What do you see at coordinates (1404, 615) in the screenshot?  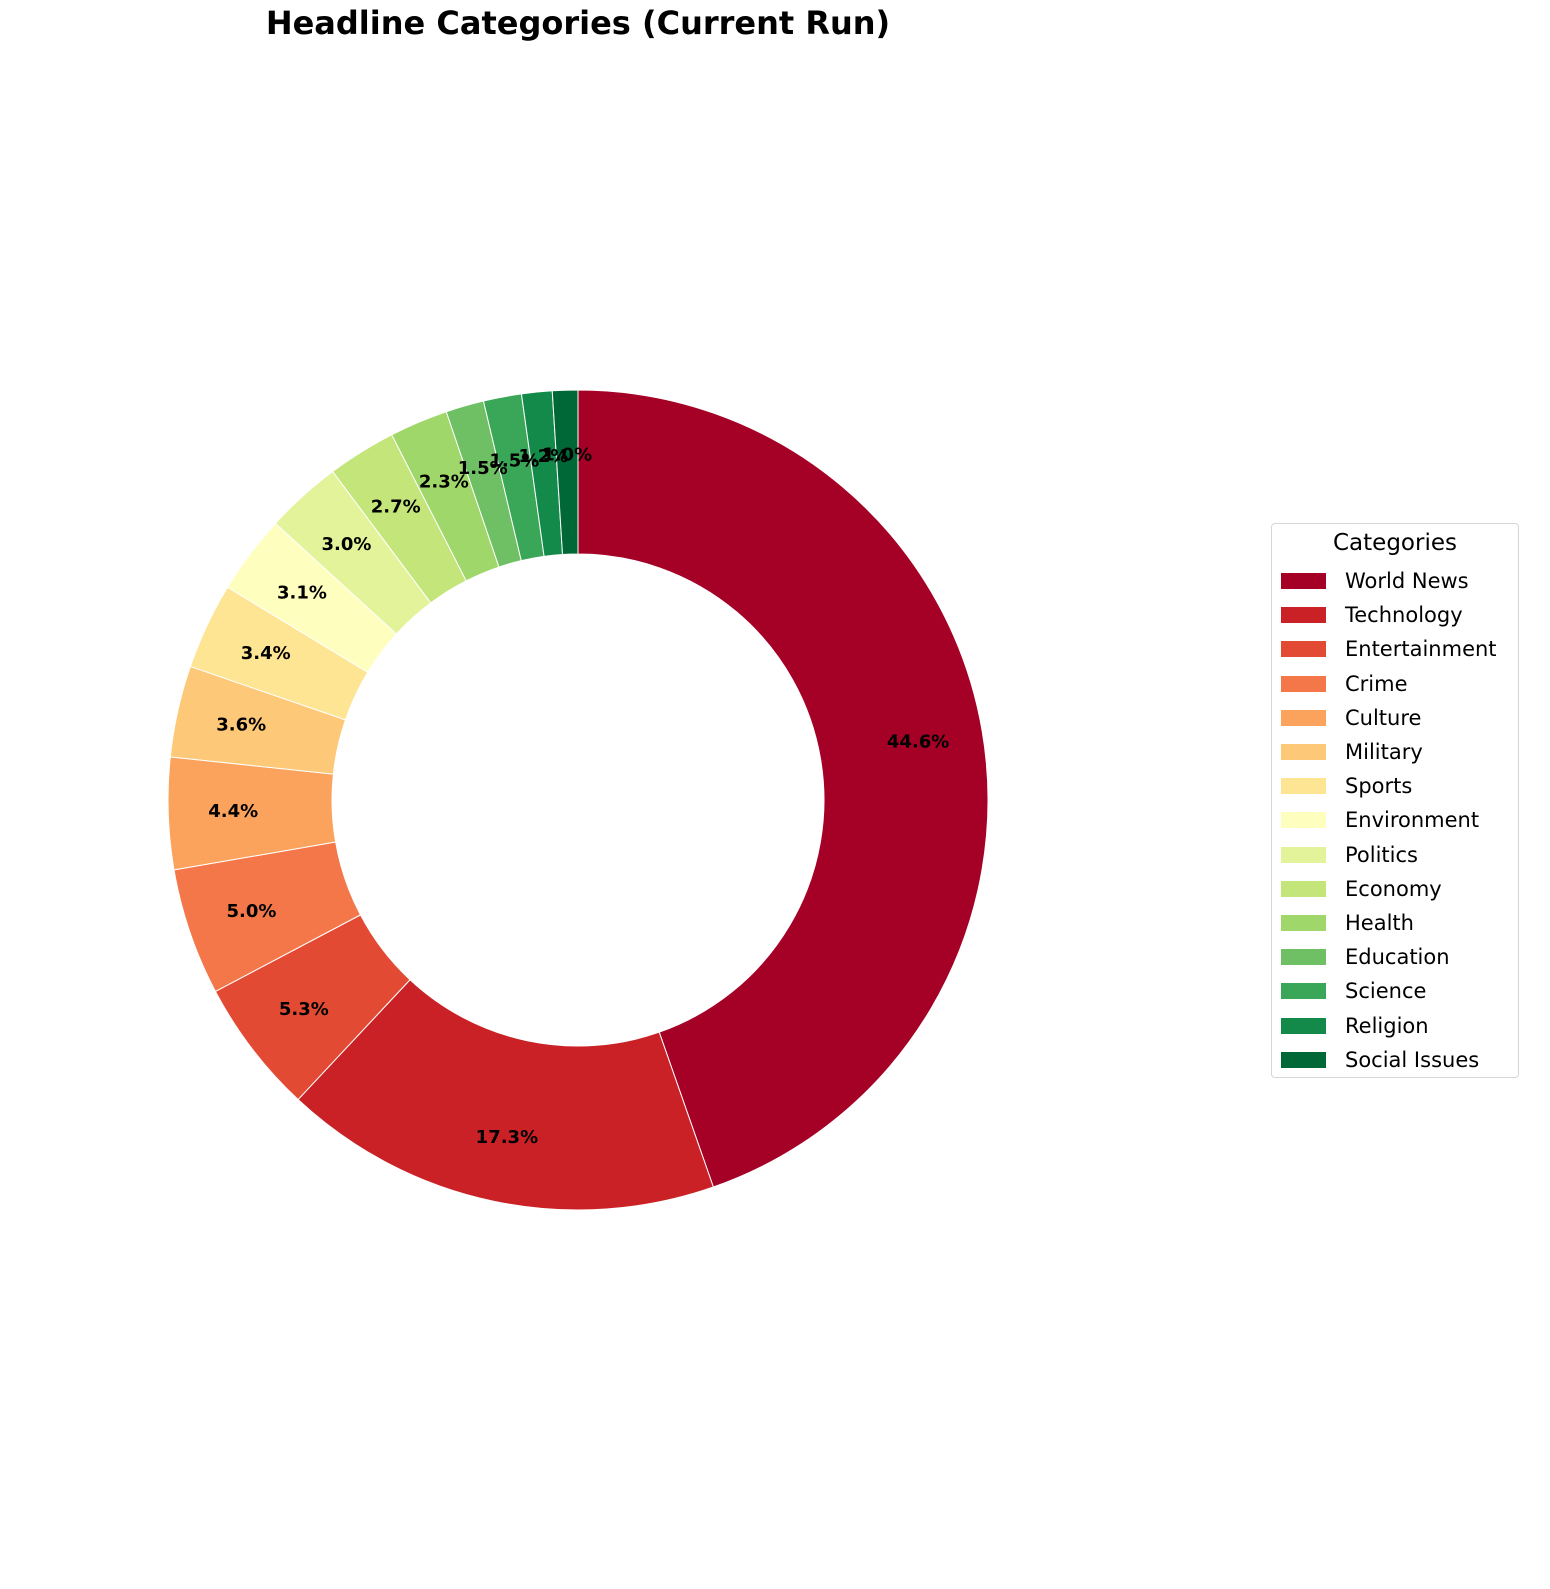 I see `legend-label: Technology` at bounding box center [1404, 615].